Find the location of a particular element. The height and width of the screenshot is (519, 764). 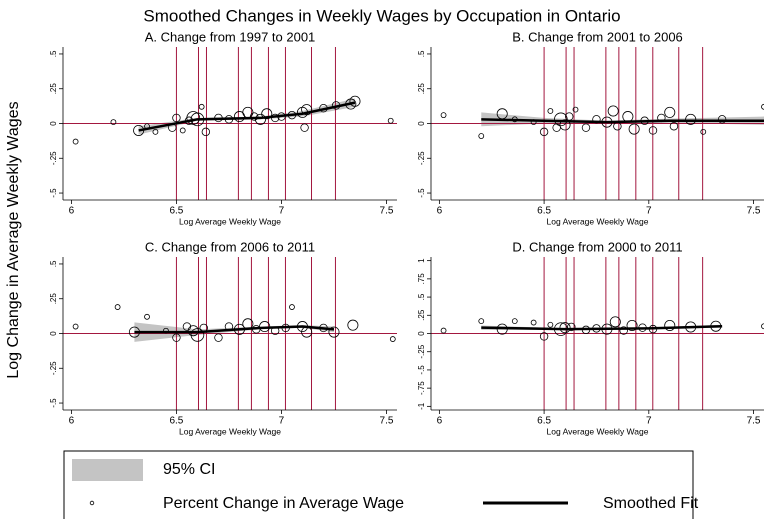

ci-band is located at coordinates (622, 119).